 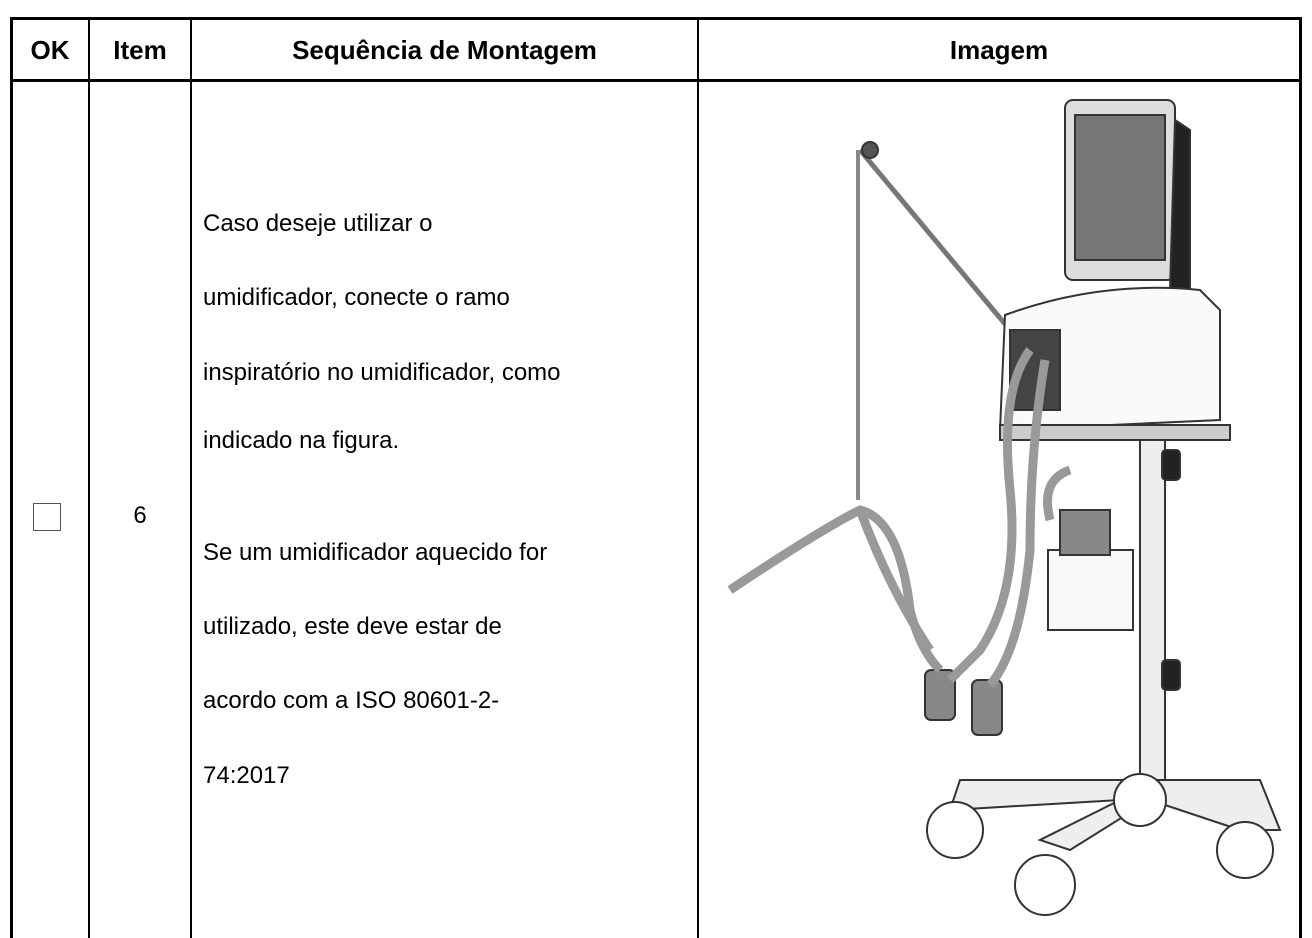 I want to click on column-header: Imagem, so click(x=999, y=50).